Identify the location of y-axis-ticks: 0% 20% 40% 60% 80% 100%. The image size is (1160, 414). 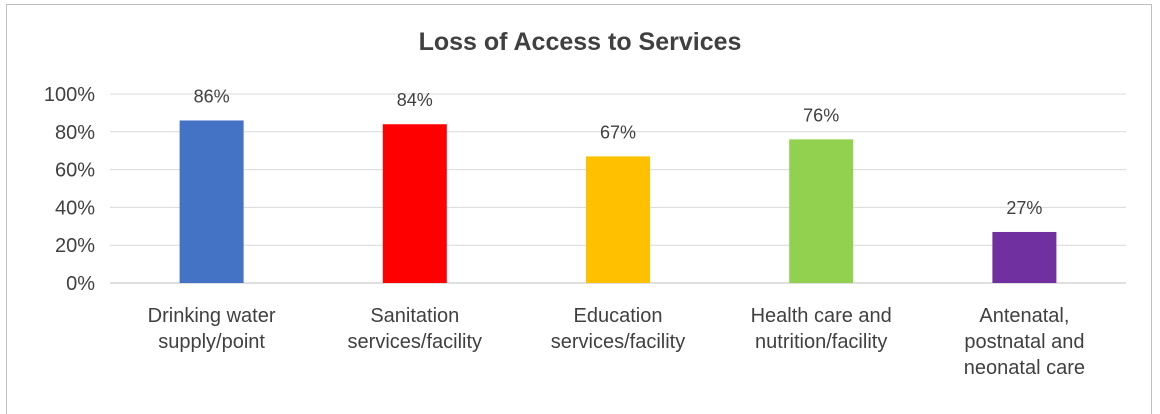
(69, 189).